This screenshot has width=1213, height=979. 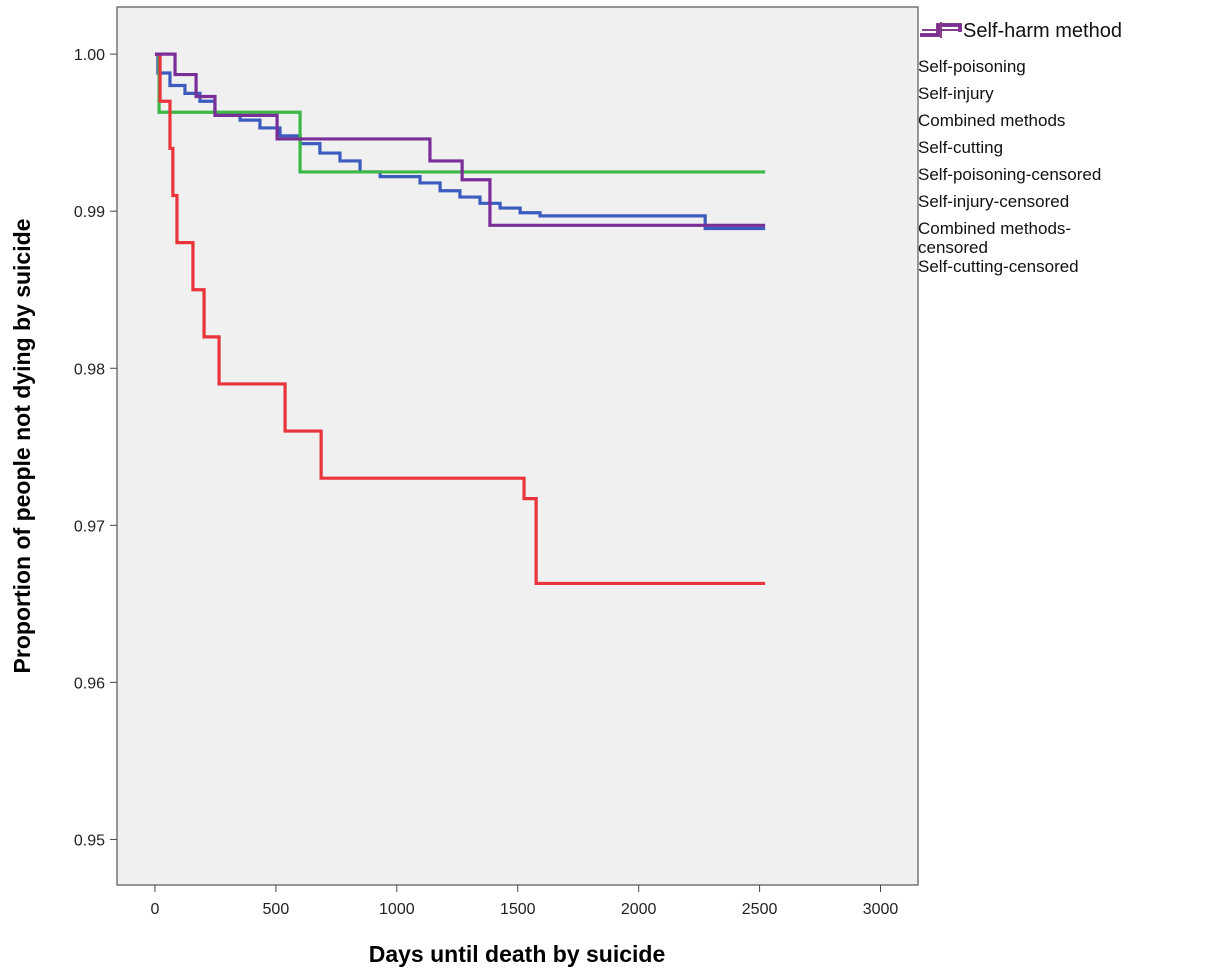 I want to click on x-tick-label: 1500, so click(x=518, y=909).